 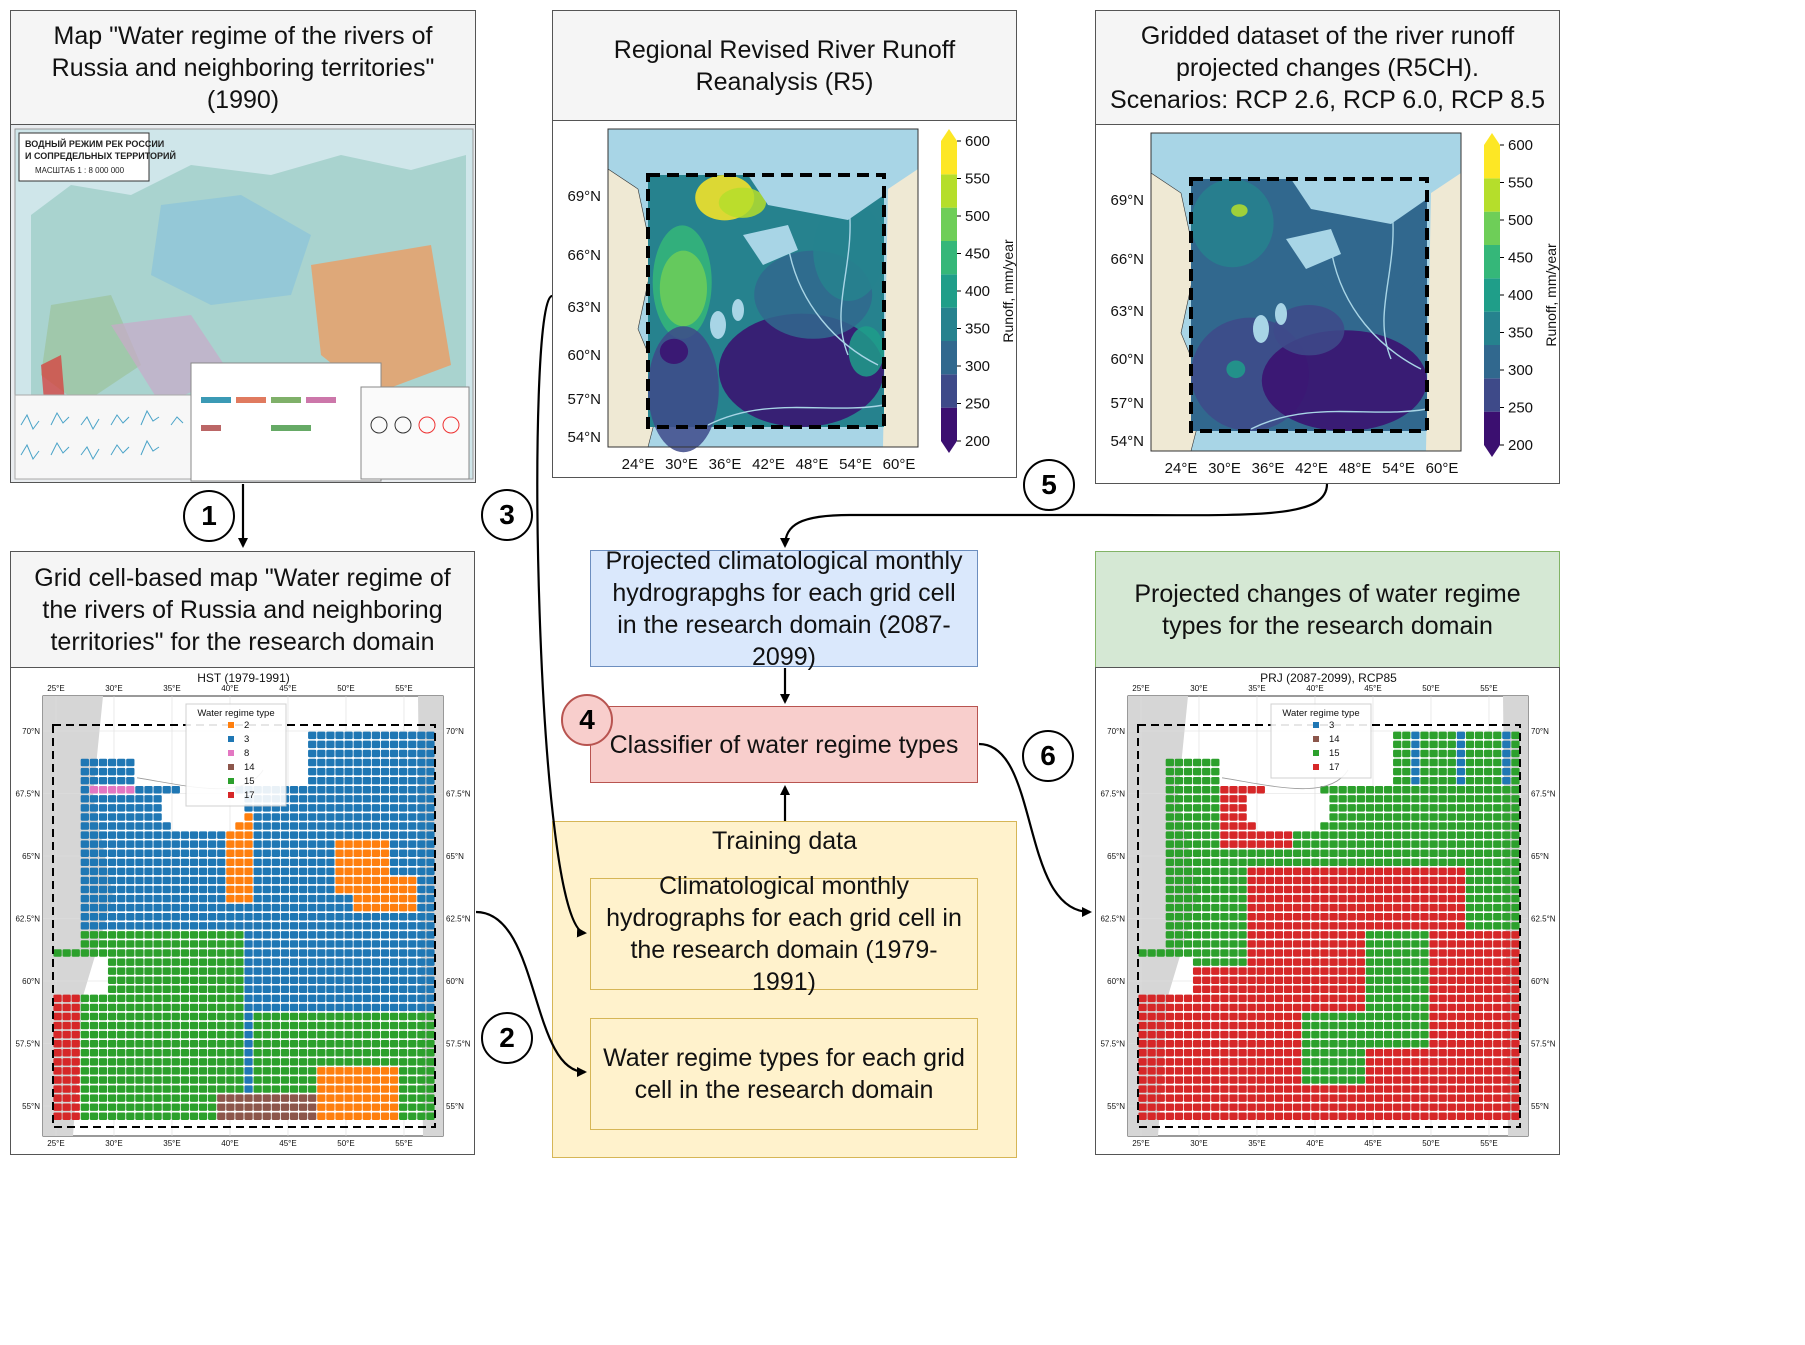 I want to click on lon-tick-label: 54°E, so click(x=855, y=464).